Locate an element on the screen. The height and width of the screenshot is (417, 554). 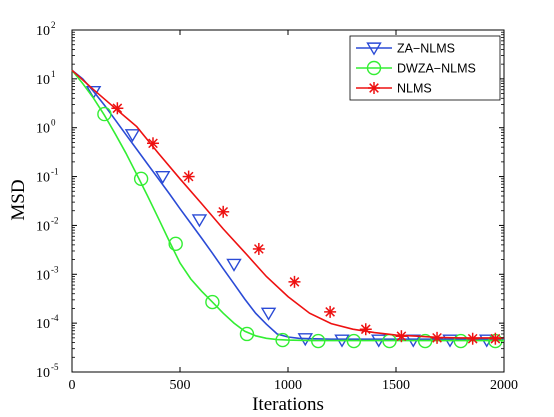
y-tick-exponent: 0 is located at coordinates (53, 123).